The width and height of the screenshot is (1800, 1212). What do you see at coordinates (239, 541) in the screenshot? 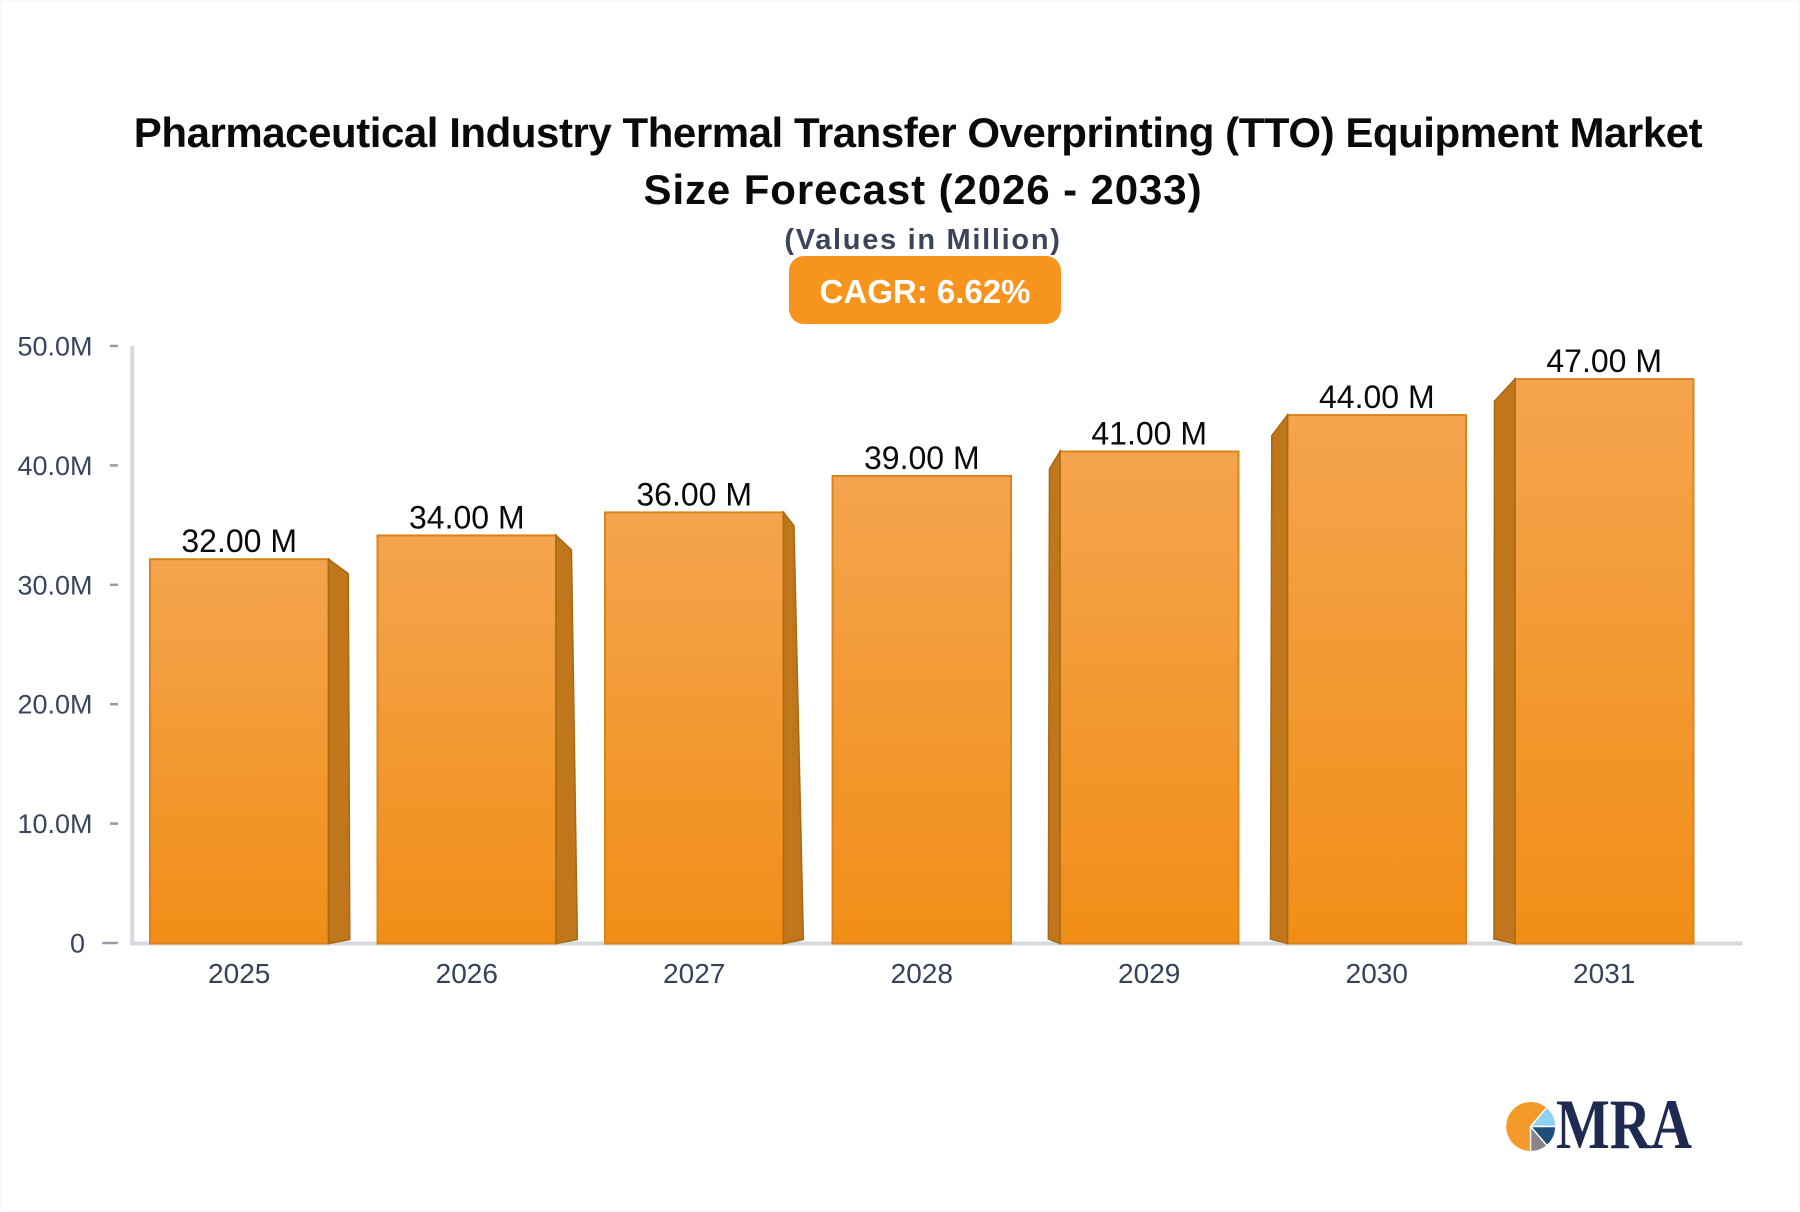
I see `svg-text: 32.00 M` at bounding box center [239, 541].